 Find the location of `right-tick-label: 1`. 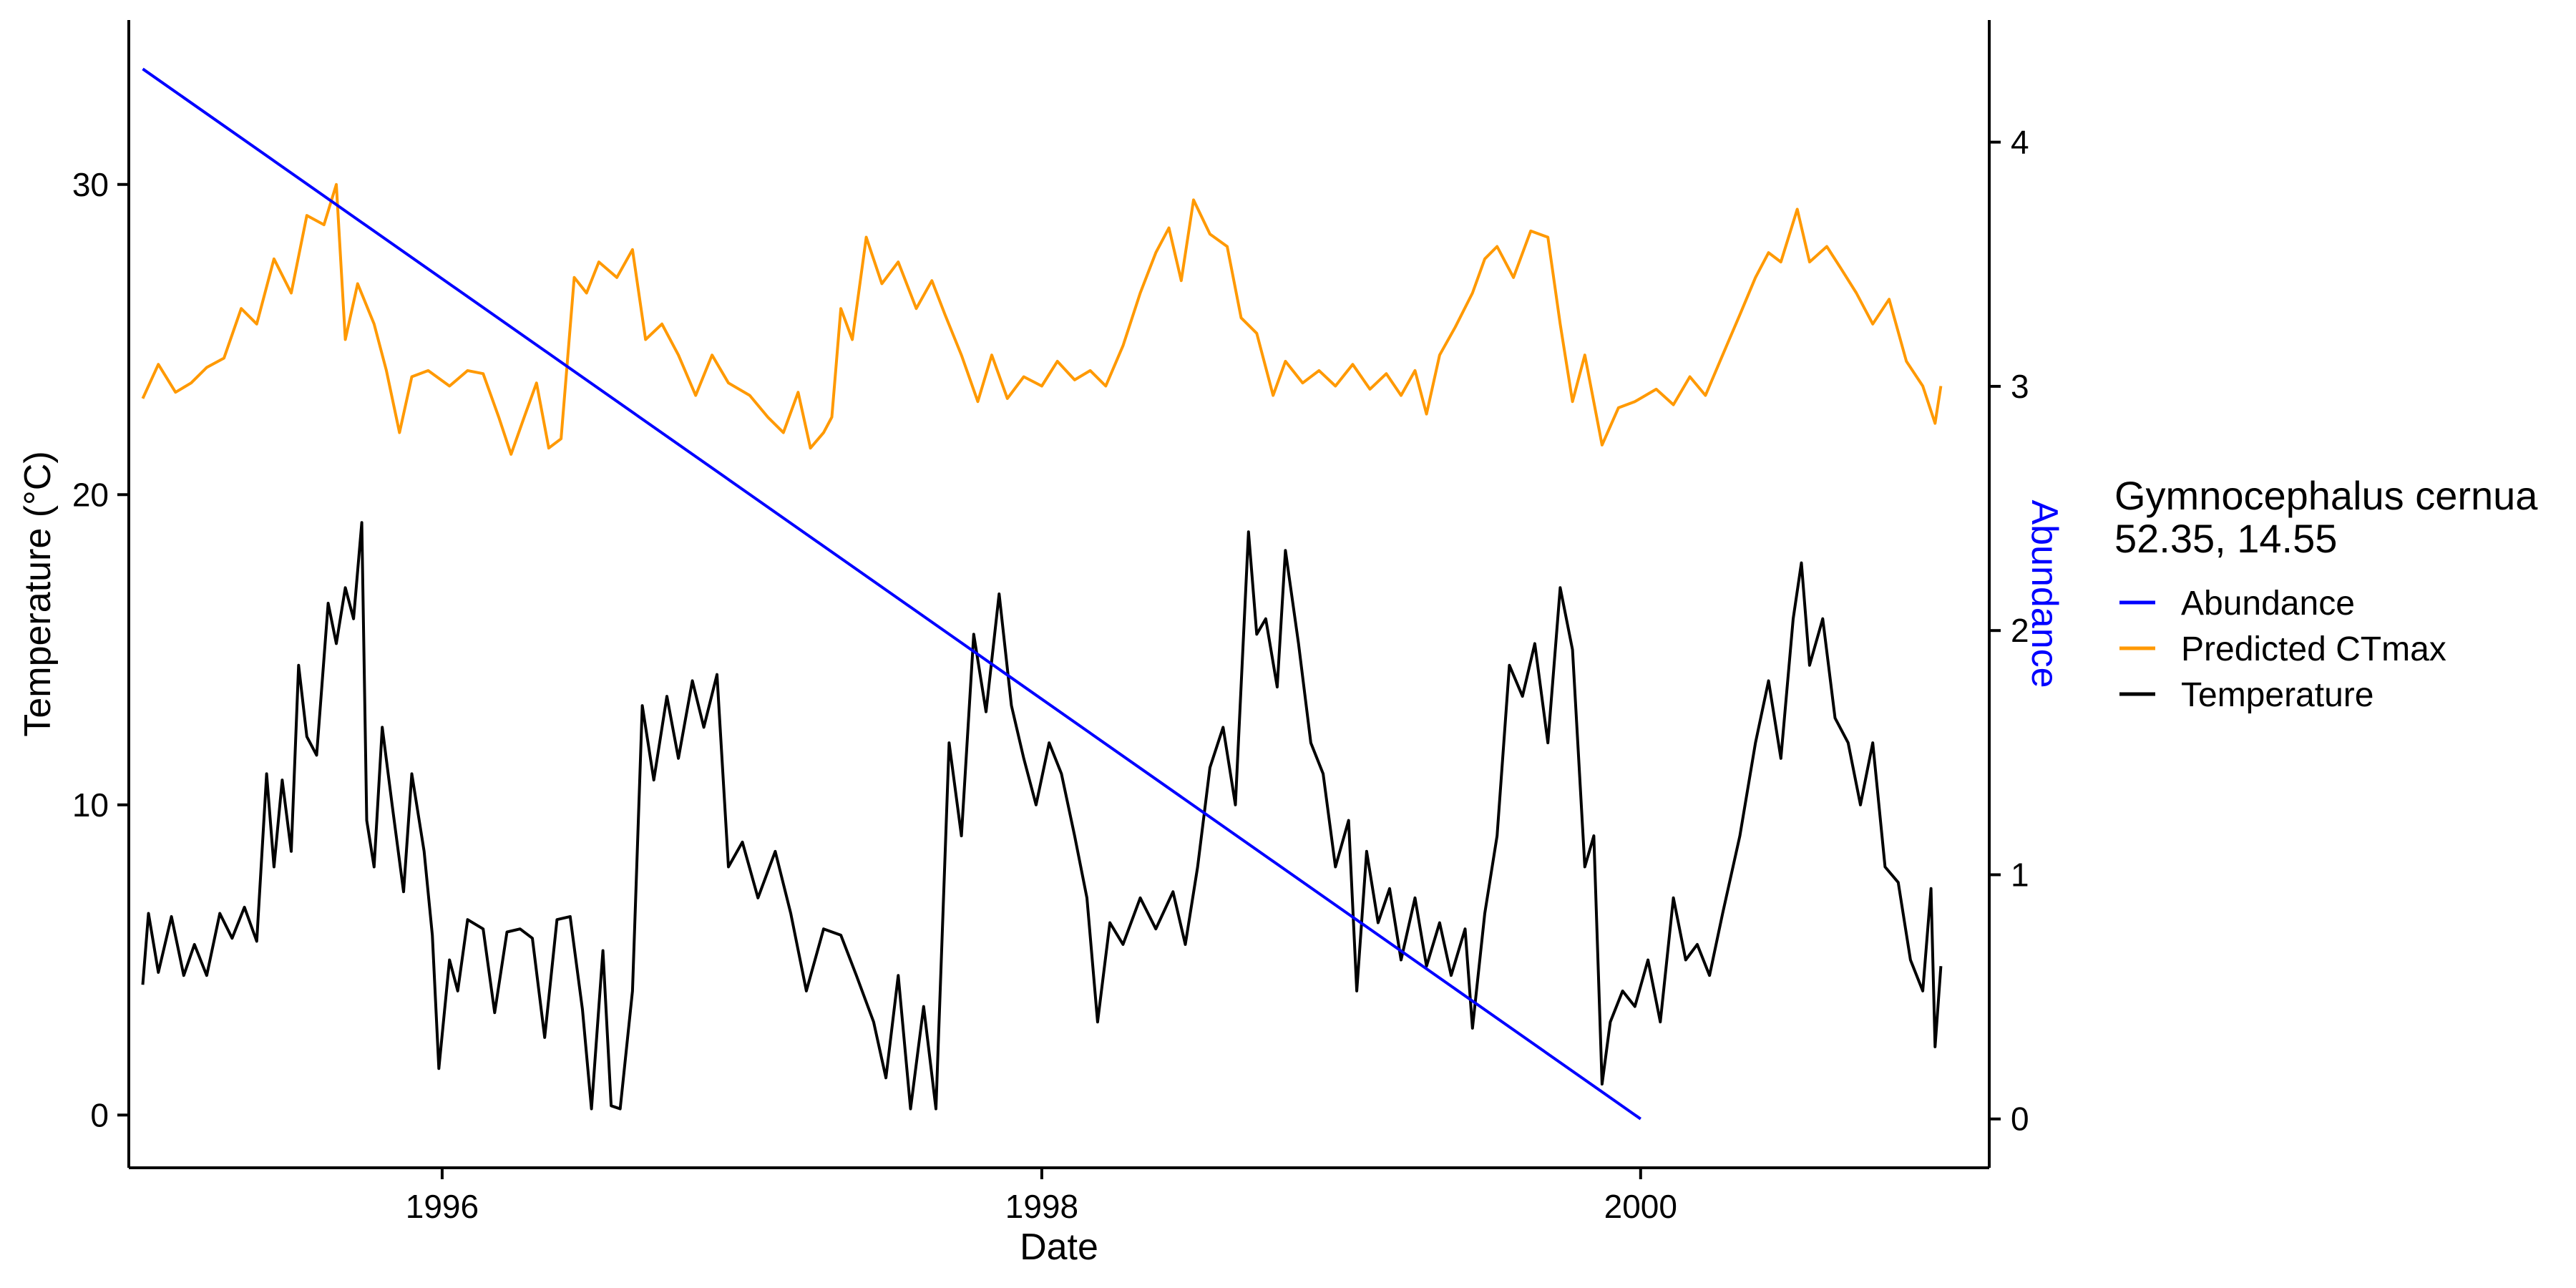

right-tick-label: 1 is located at coordinates (2020, 875).